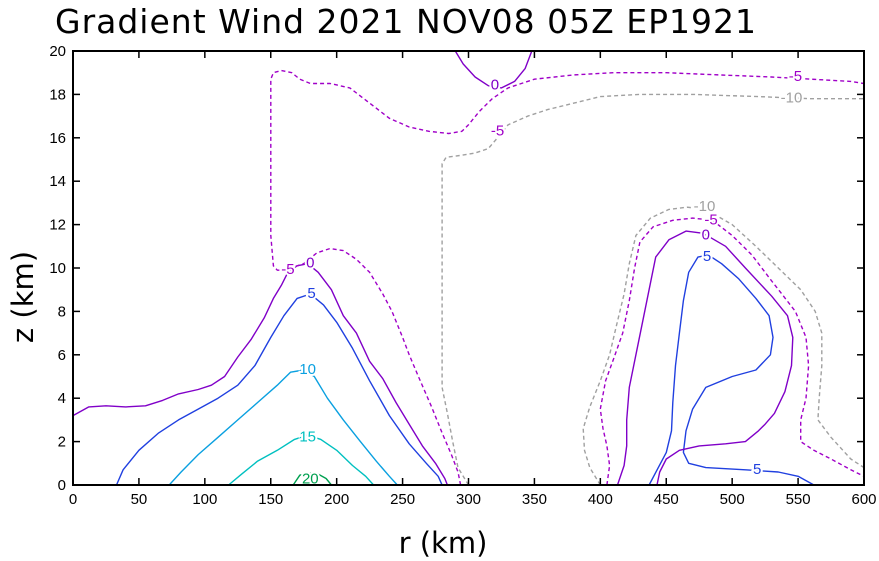  What do you see at coordinates (57, 94) in the screenshot?
I see `y-tick-label-18: 18` at bounding box center [57, 94].